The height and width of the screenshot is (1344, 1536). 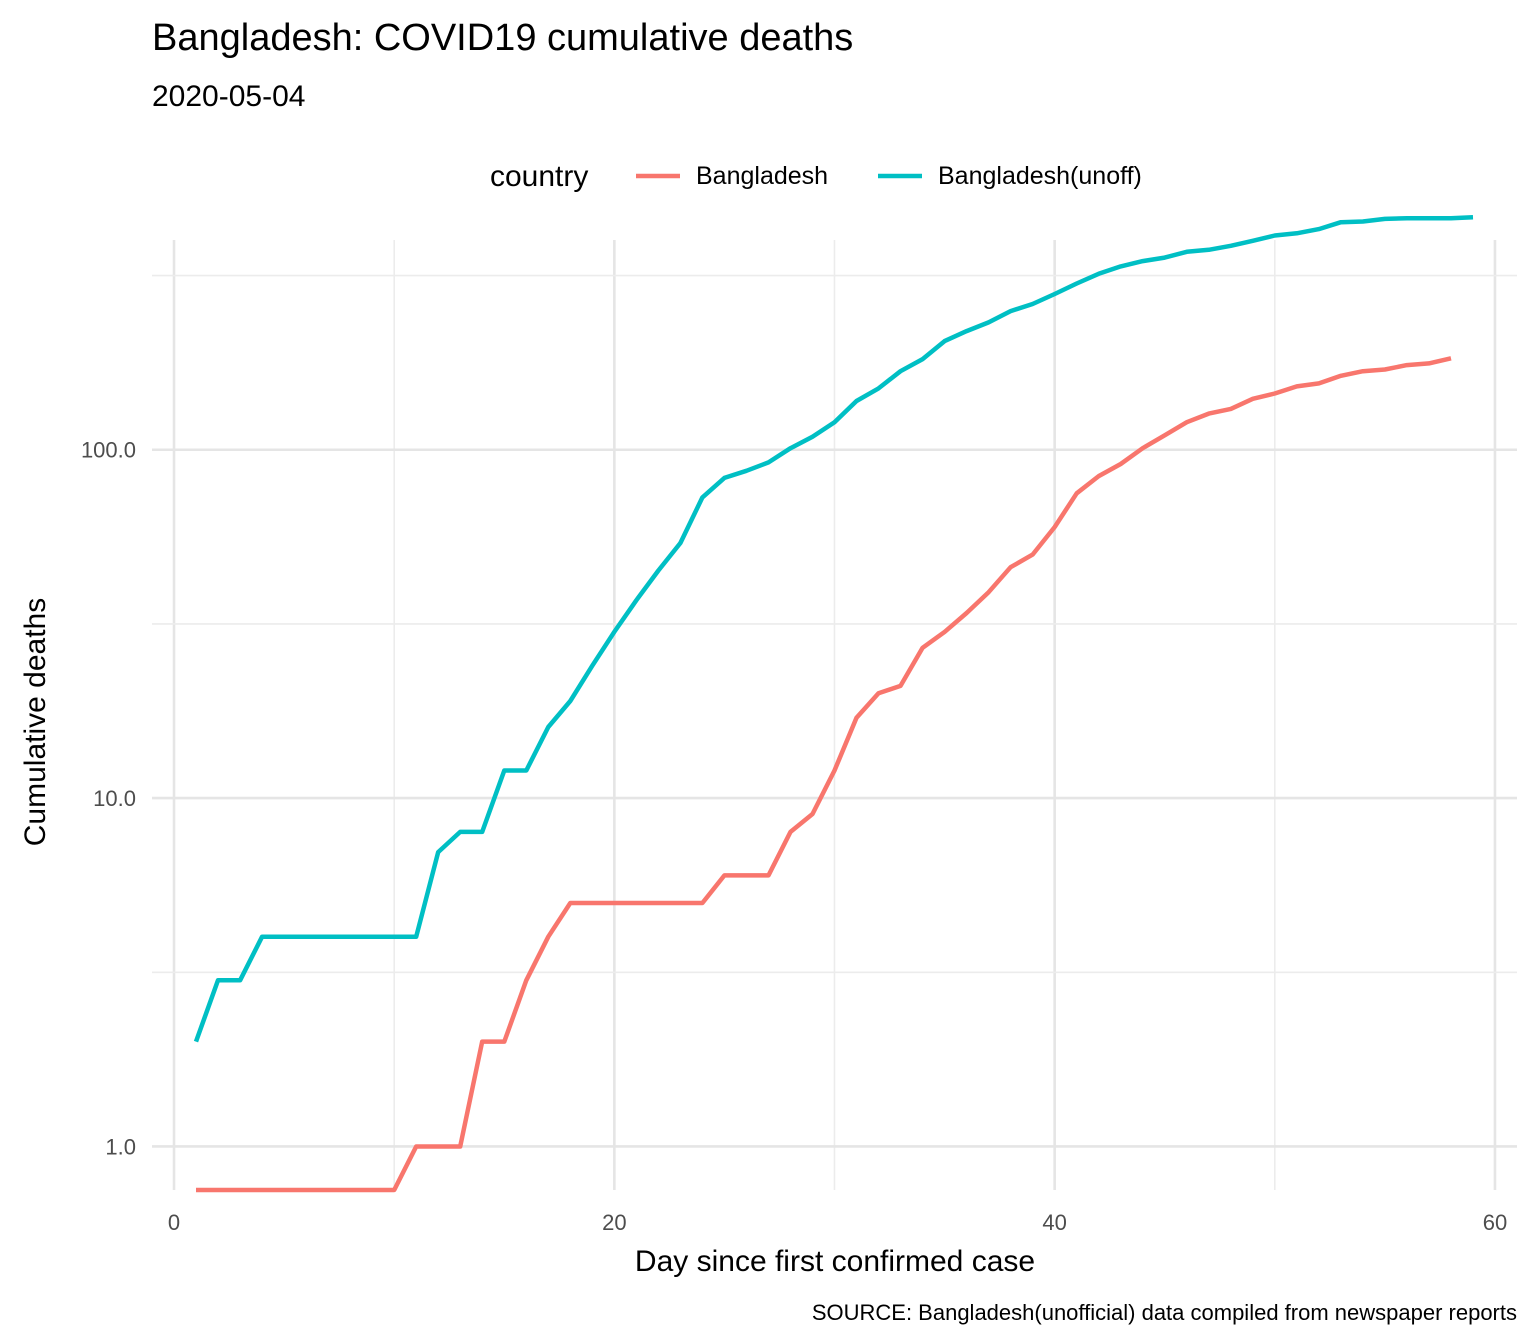 I want to click on legend-label-bangladesh-unoff: Bangladesh(unoff), so click(x=1040, y=176).